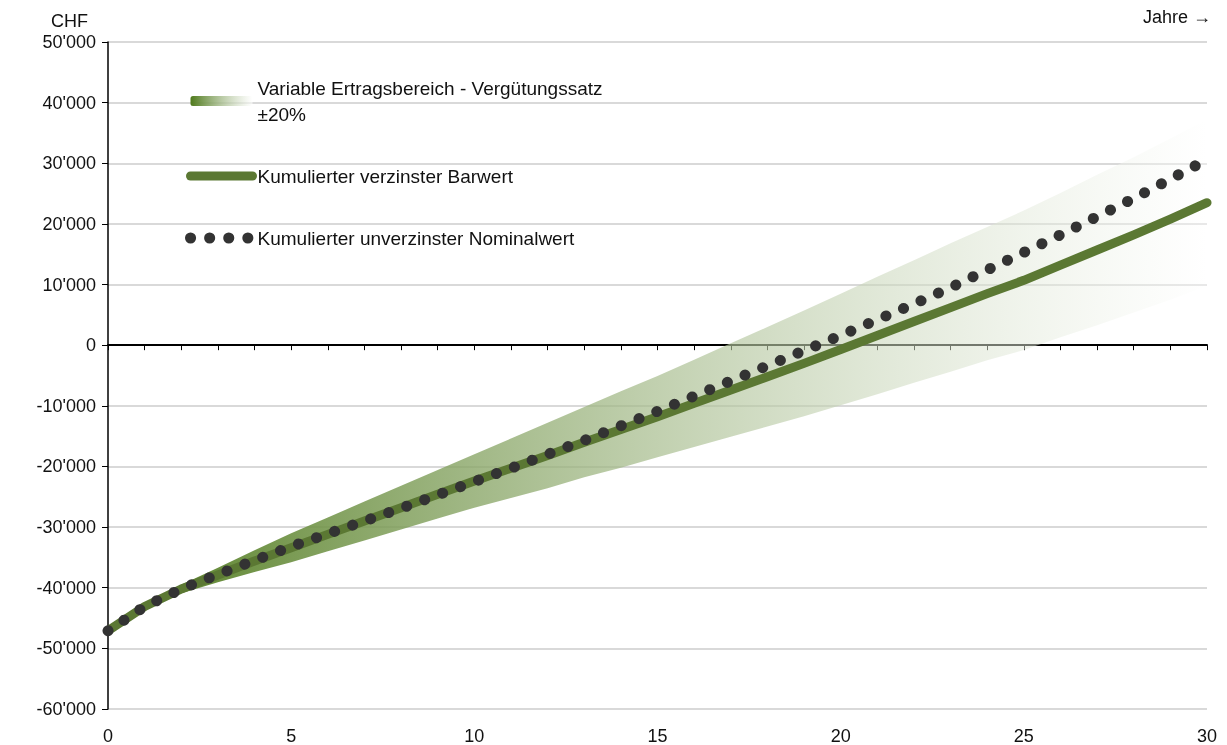  I want to click on x-tick-label: 25, so click(1023, 735).